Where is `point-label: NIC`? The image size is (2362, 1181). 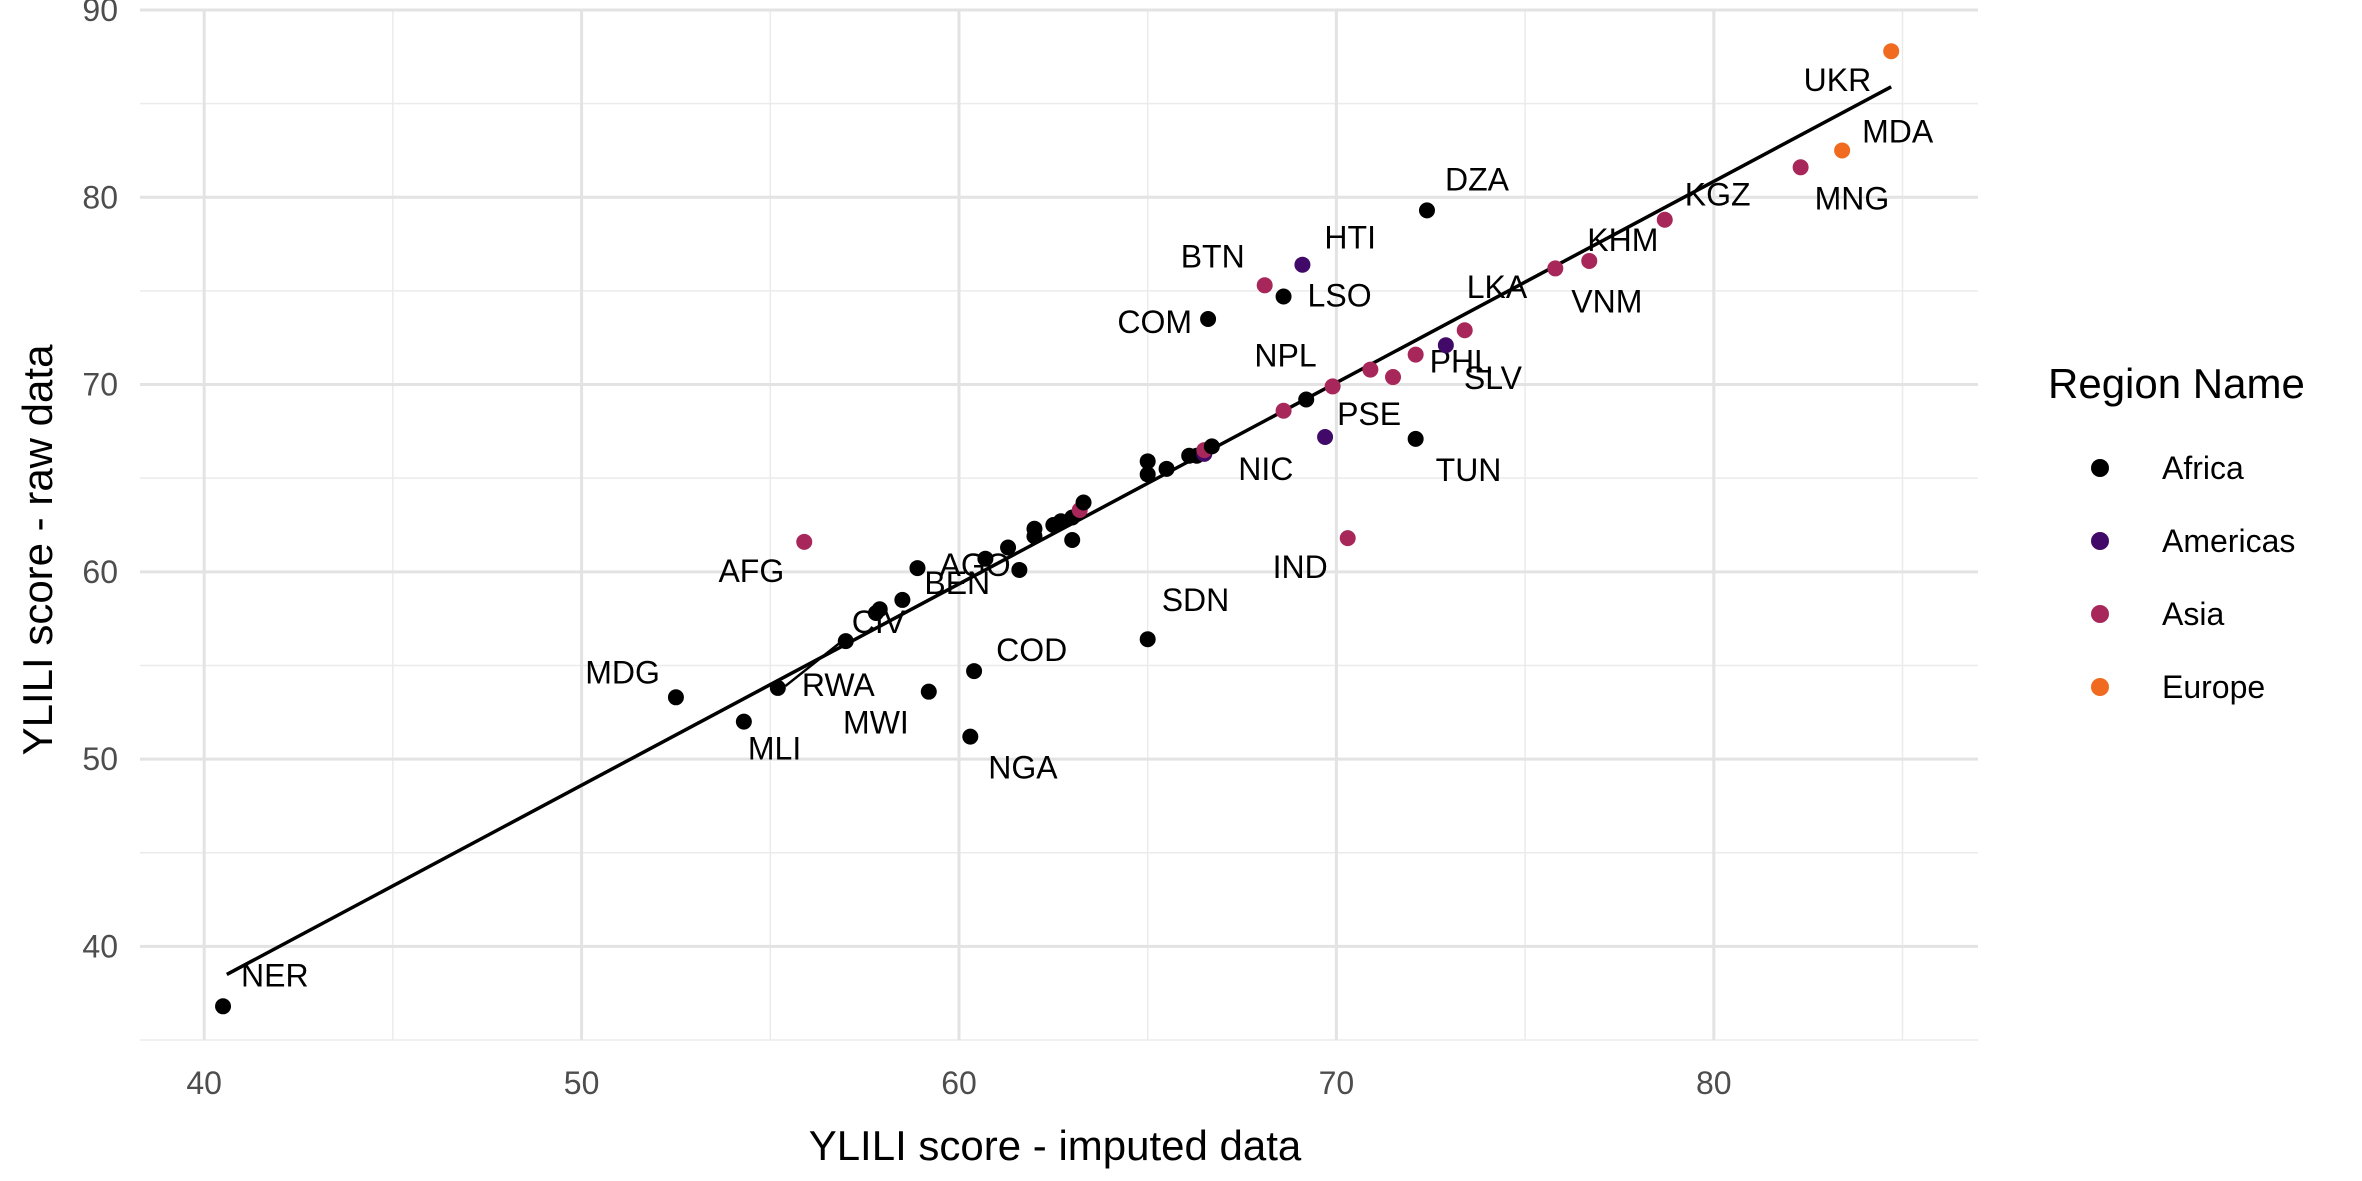
point-label: NIC is located at coordinates (1265, 469).